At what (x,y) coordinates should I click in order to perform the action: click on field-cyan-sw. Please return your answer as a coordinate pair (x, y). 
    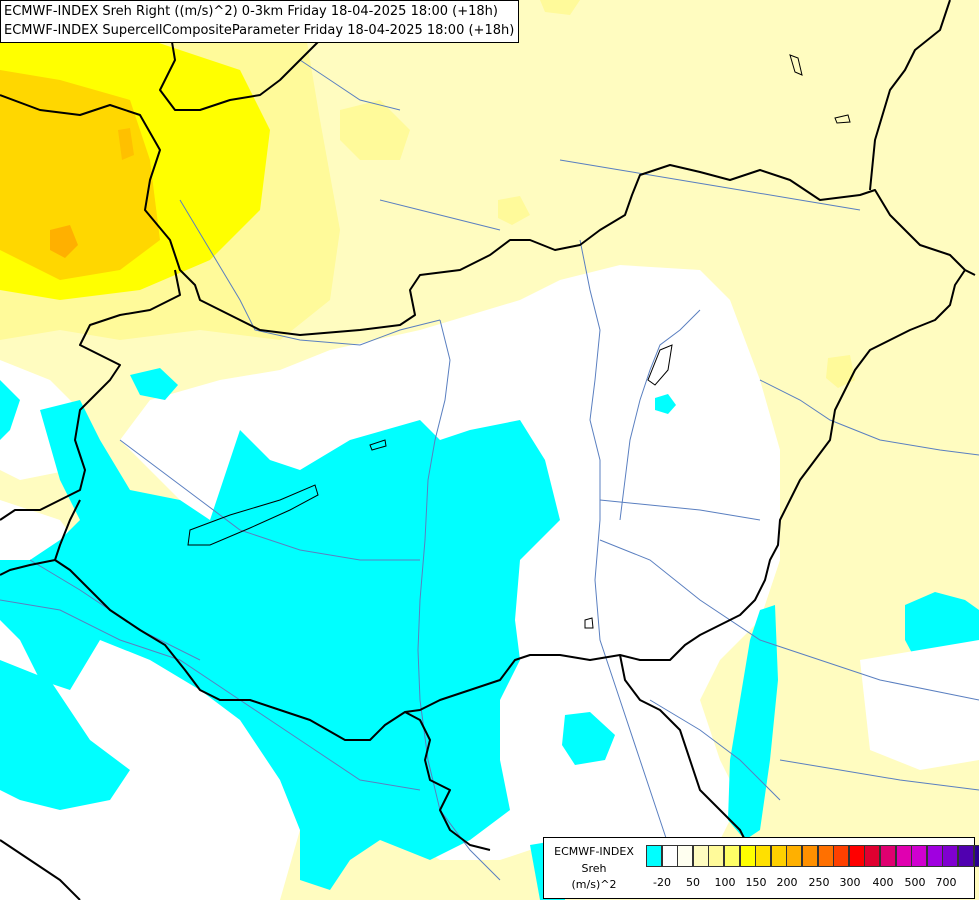
    Looking at the image, I should click on (65, 735).